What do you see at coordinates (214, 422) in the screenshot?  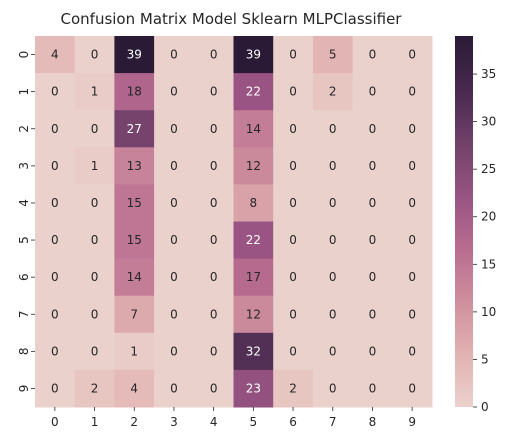 I see `x-tick-label: 4` at bounding box center [214, 422].